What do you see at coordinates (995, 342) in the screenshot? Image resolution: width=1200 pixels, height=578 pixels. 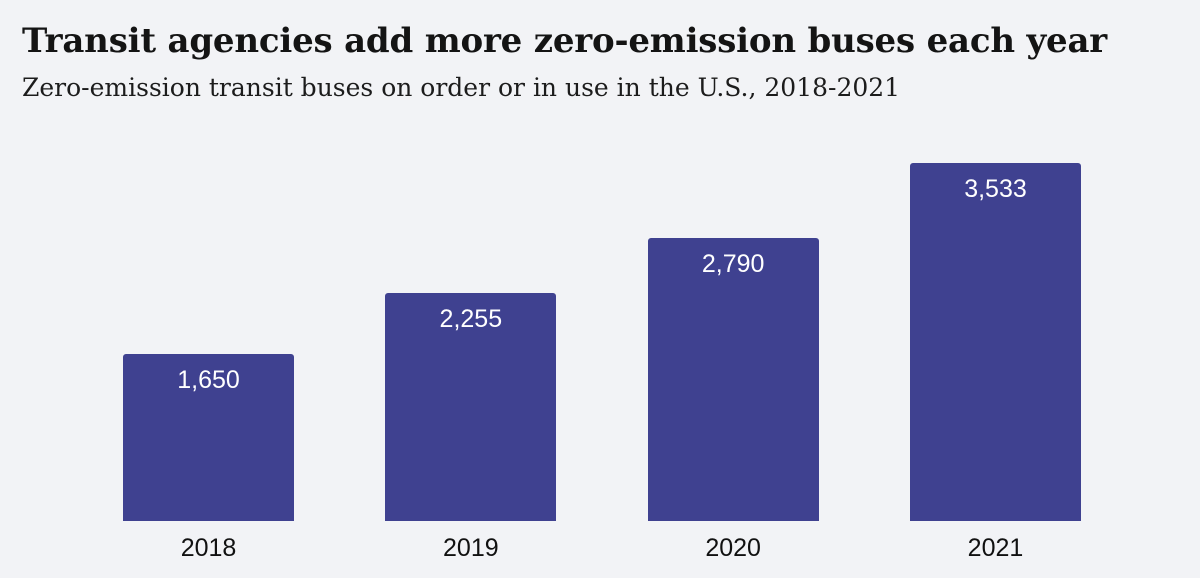 I see `bar-2021: 3,533` at bounding box center [995, 342].